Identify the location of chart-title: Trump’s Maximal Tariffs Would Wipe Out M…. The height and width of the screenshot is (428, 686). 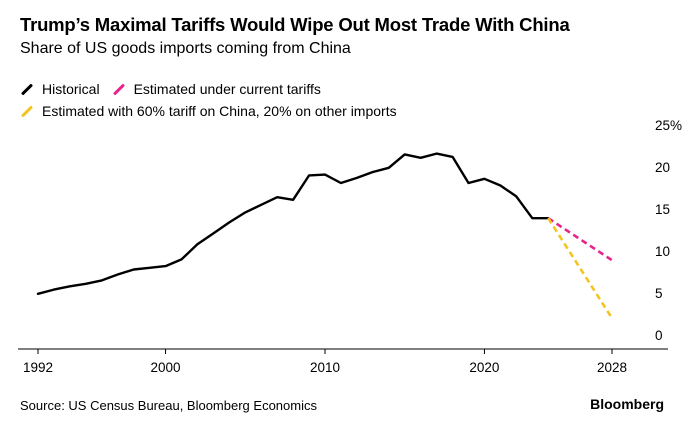
(295, 24).